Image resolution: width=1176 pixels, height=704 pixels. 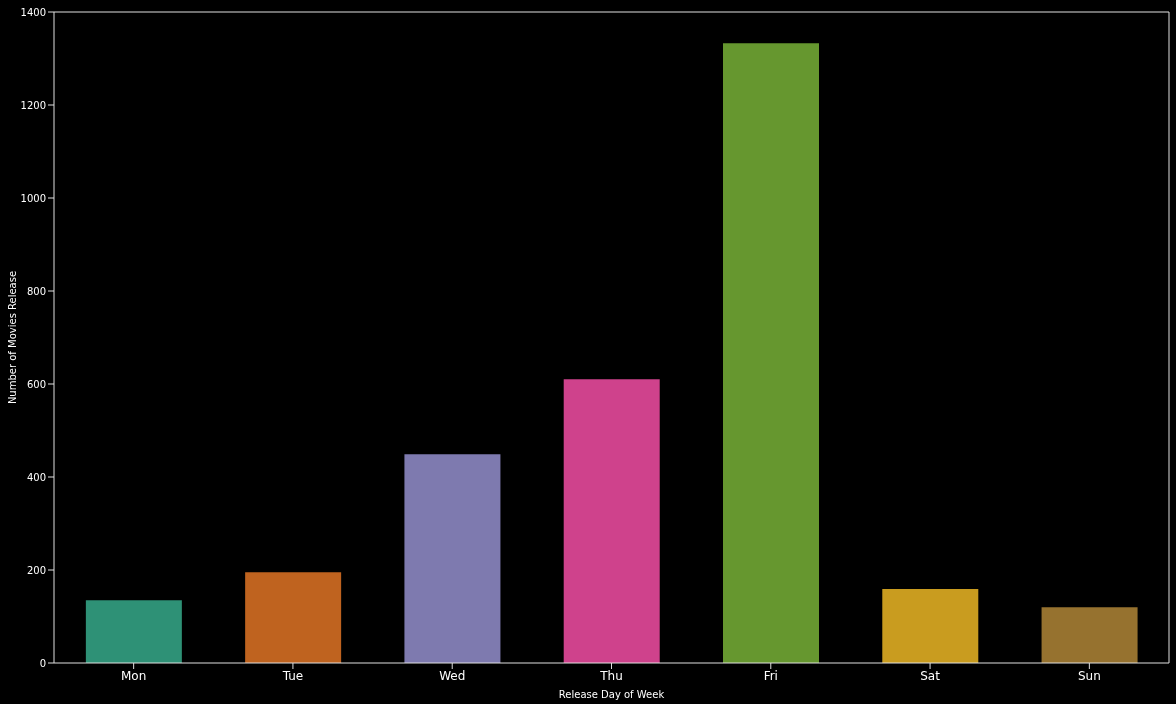 What do you see at coordinates (292, 675) in the screenshot?
I see `x-tick-label: Tue` at bounding box center [292, 675].